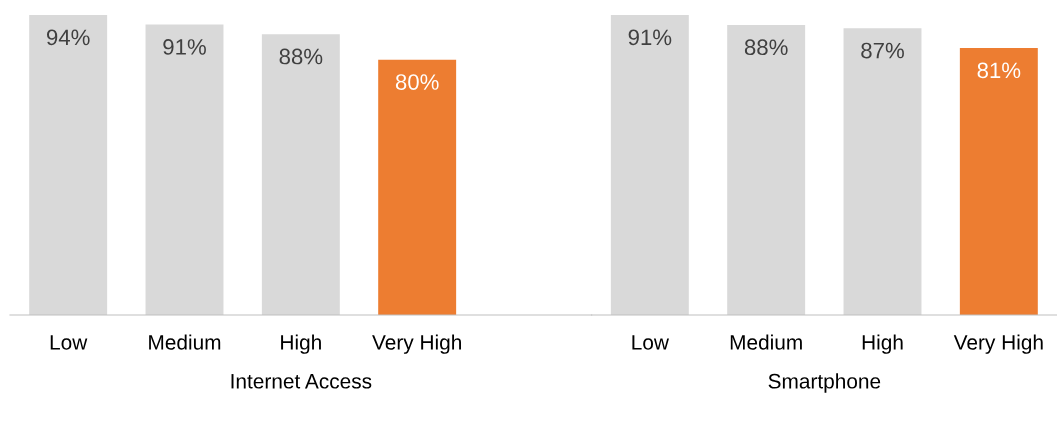 Image resolution: width=1057 pixels, height=423 pixels. What do you see at coordinates (824, 383) in the screenshot?
I see `x-axis-title: Smartphone` at bounding box center [824, 383].